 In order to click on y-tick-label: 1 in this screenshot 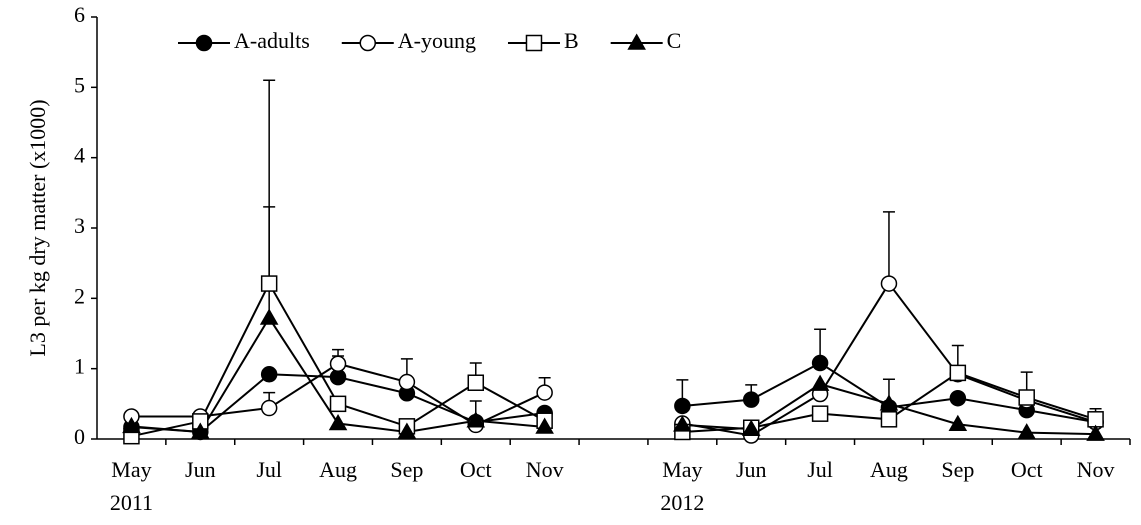, I will do `click(79, 366)`.